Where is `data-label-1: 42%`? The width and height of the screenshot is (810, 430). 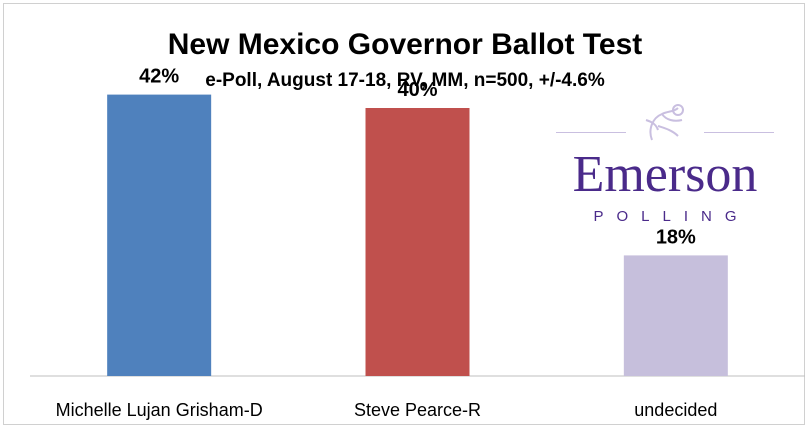
data-label-1: 42% is located at coordinates (159, 77).